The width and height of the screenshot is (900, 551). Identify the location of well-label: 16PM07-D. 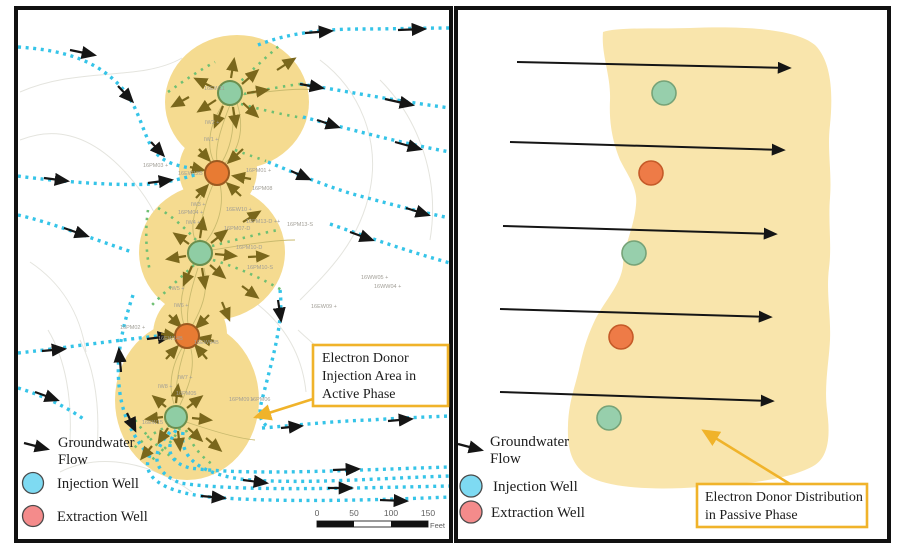
(237, 229).